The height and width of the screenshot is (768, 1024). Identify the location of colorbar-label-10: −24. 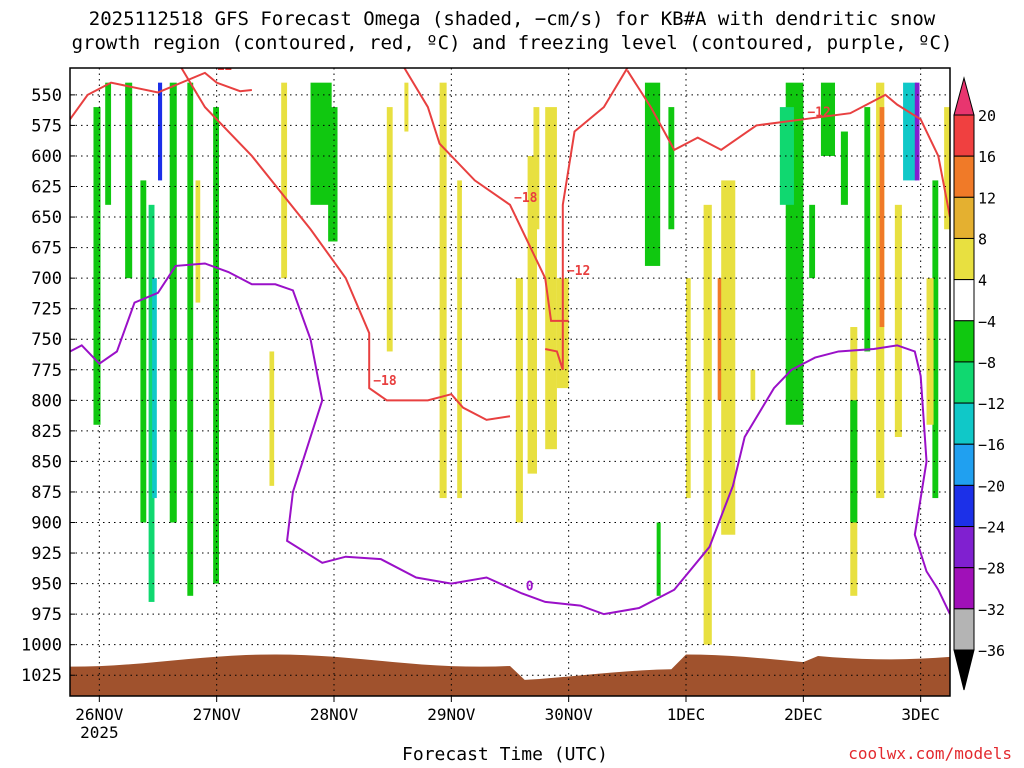
(991, 528).